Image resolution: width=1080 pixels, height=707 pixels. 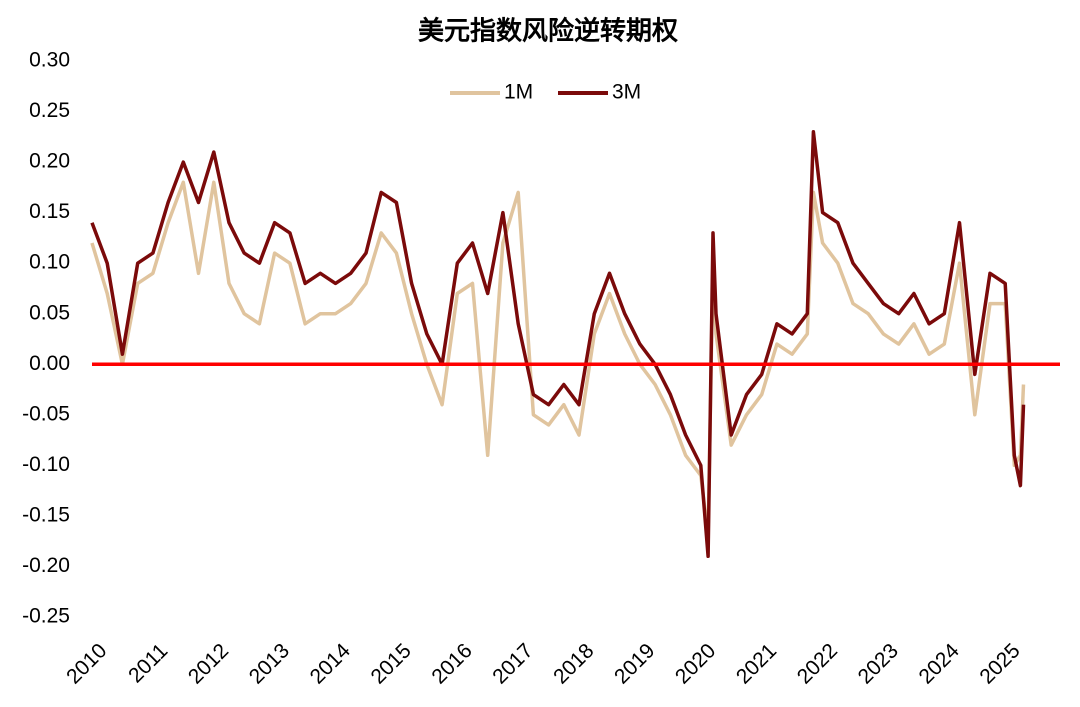 What do you see at coordinates (451, 663) in the screenshot?
I see `x-tick-label: 2016` at bounding box center [451, 663].